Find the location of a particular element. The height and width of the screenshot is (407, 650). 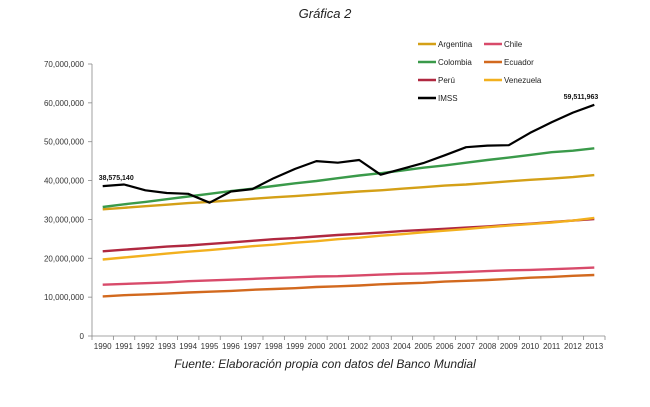

y-tick-label: 60,000,000 is located at coordinates (64, 103).